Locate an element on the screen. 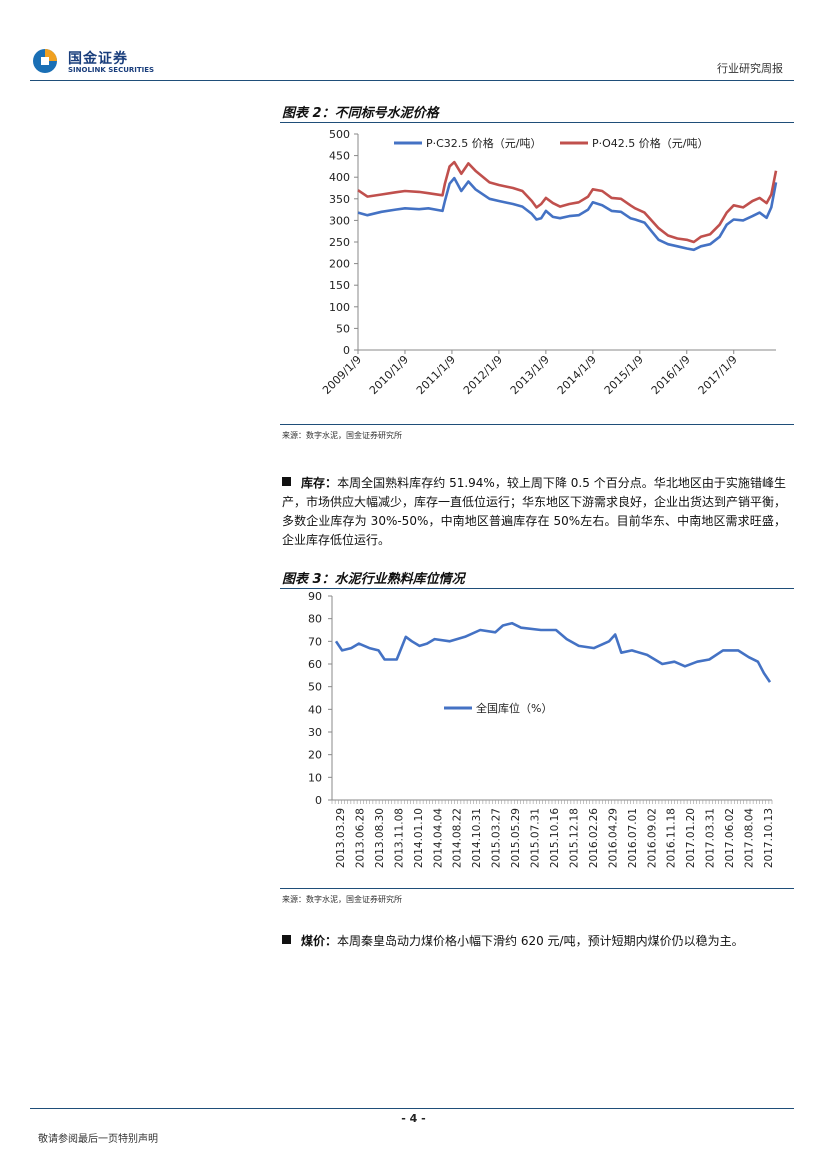 This screenshot has height=1170, width=827. y-tick-label: 350 is located at coordinates (339, 199).